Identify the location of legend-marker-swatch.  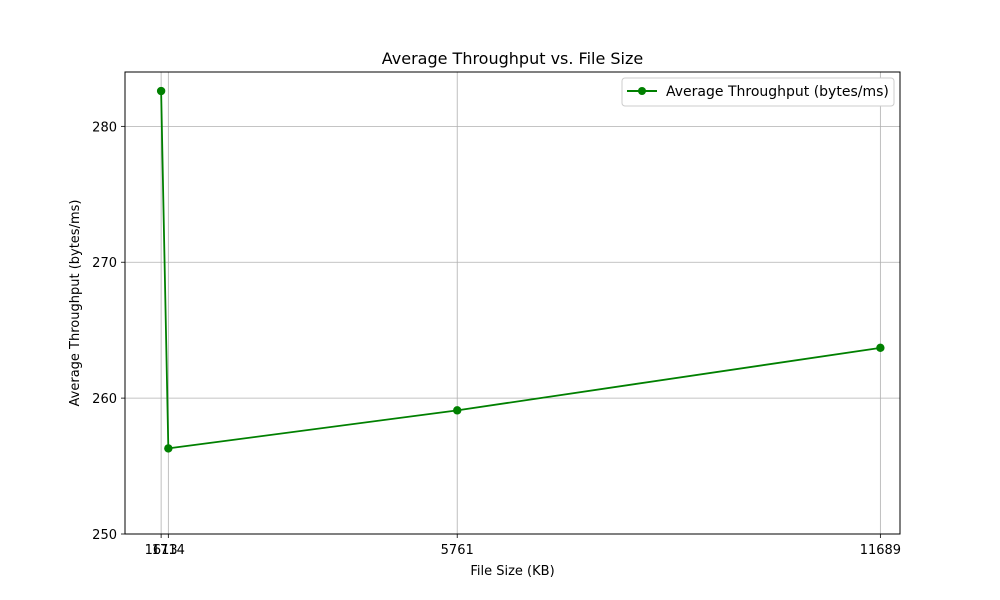
(642, 91).